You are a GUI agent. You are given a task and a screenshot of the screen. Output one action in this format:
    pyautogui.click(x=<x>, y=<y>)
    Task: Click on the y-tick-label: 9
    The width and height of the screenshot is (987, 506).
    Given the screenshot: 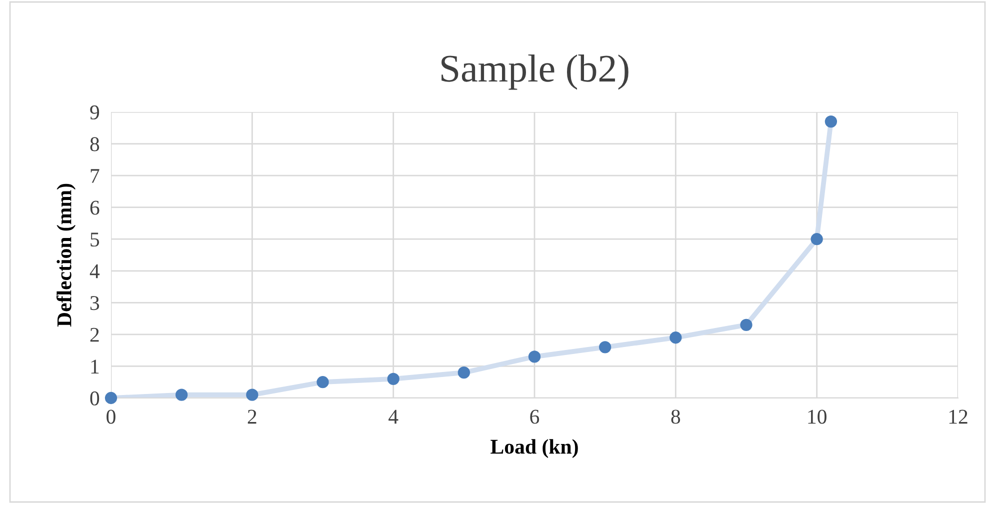 What is the action you would take?
    pyautogui.click(x=95, y=112)
    